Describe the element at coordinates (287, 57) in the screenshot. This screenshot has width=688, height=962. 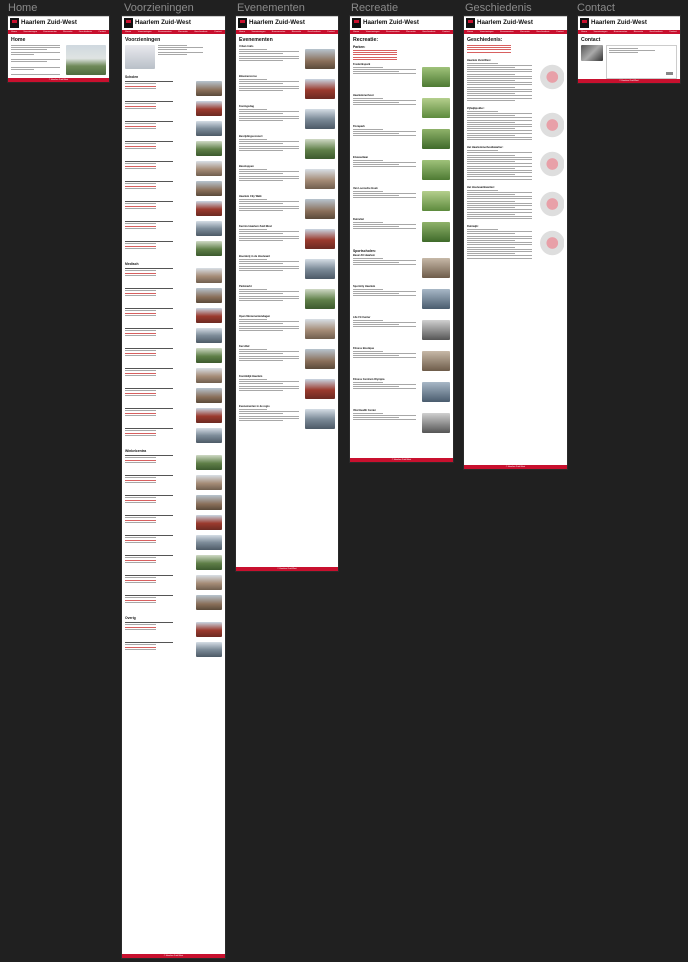
I see `event-item: Urban trails` at that location.